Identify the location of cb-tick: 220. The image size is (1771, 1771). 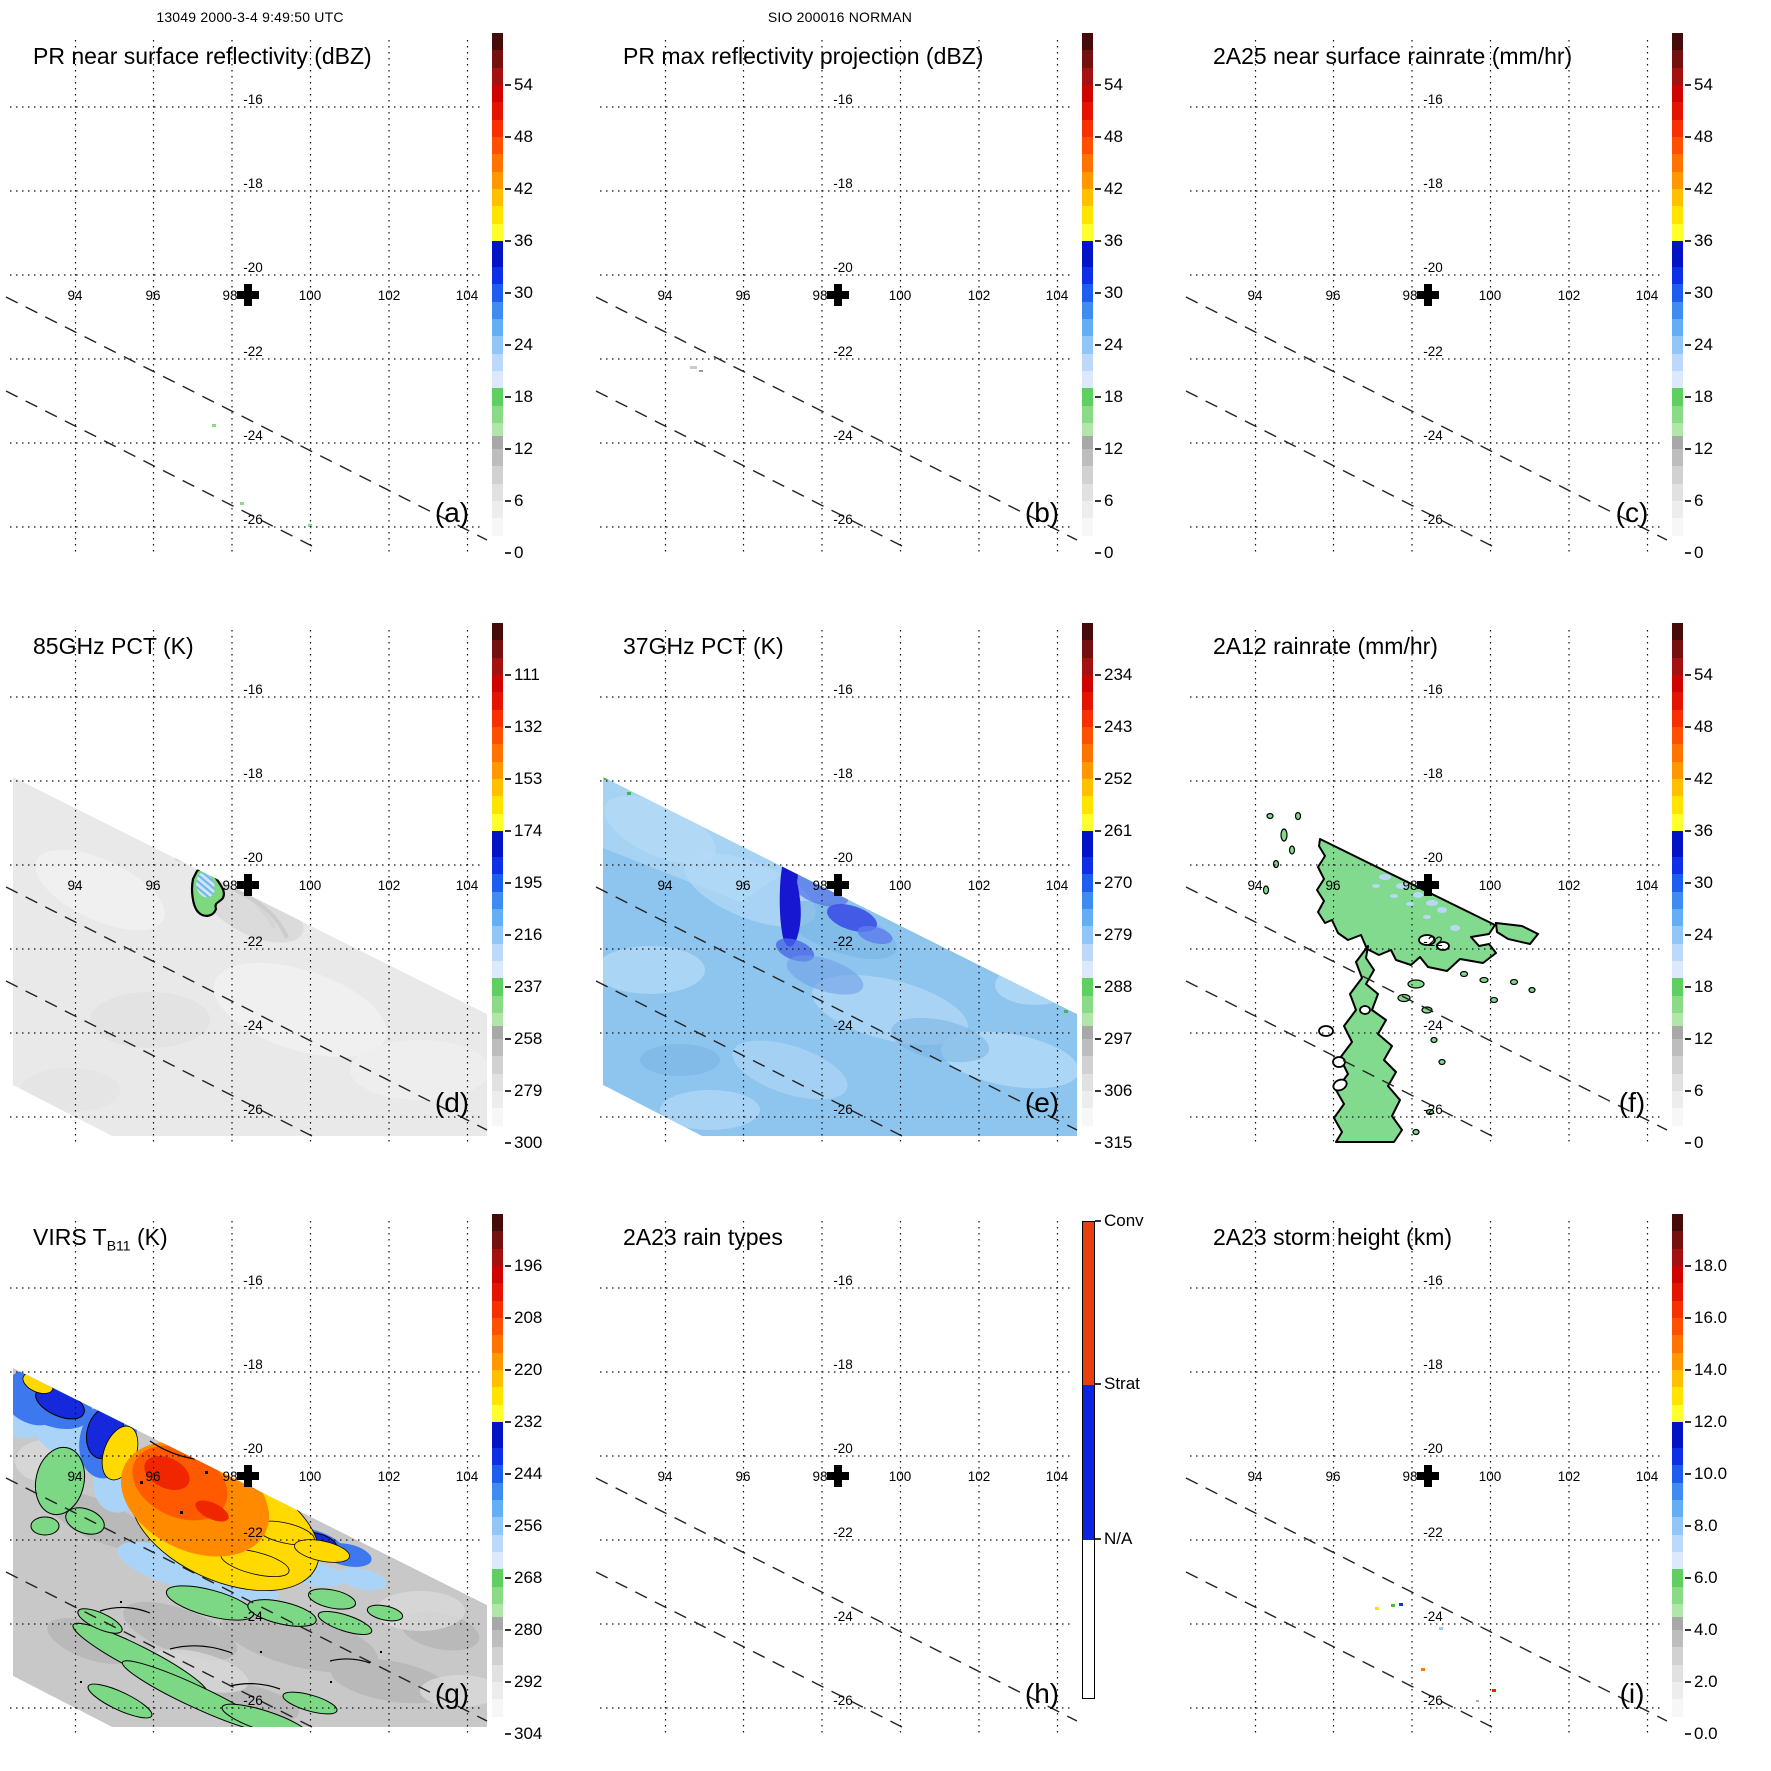
(523, 1369).